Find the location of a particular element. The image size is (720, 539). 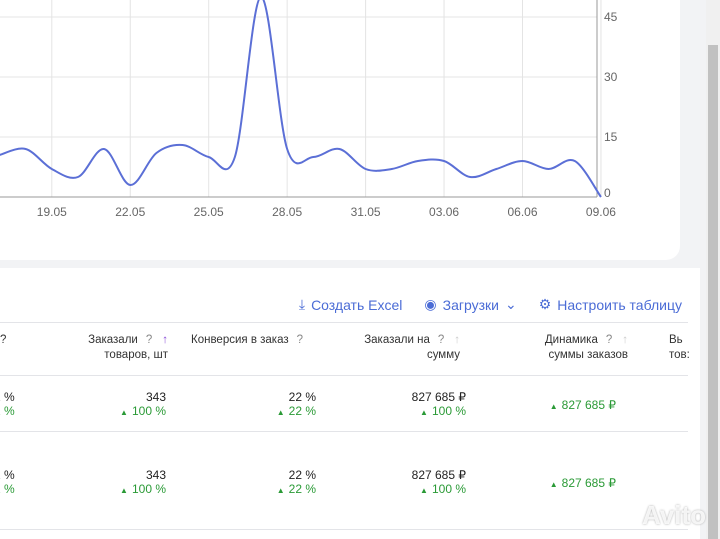

y-tick-label: 45 is located at coordinates (611, 17).